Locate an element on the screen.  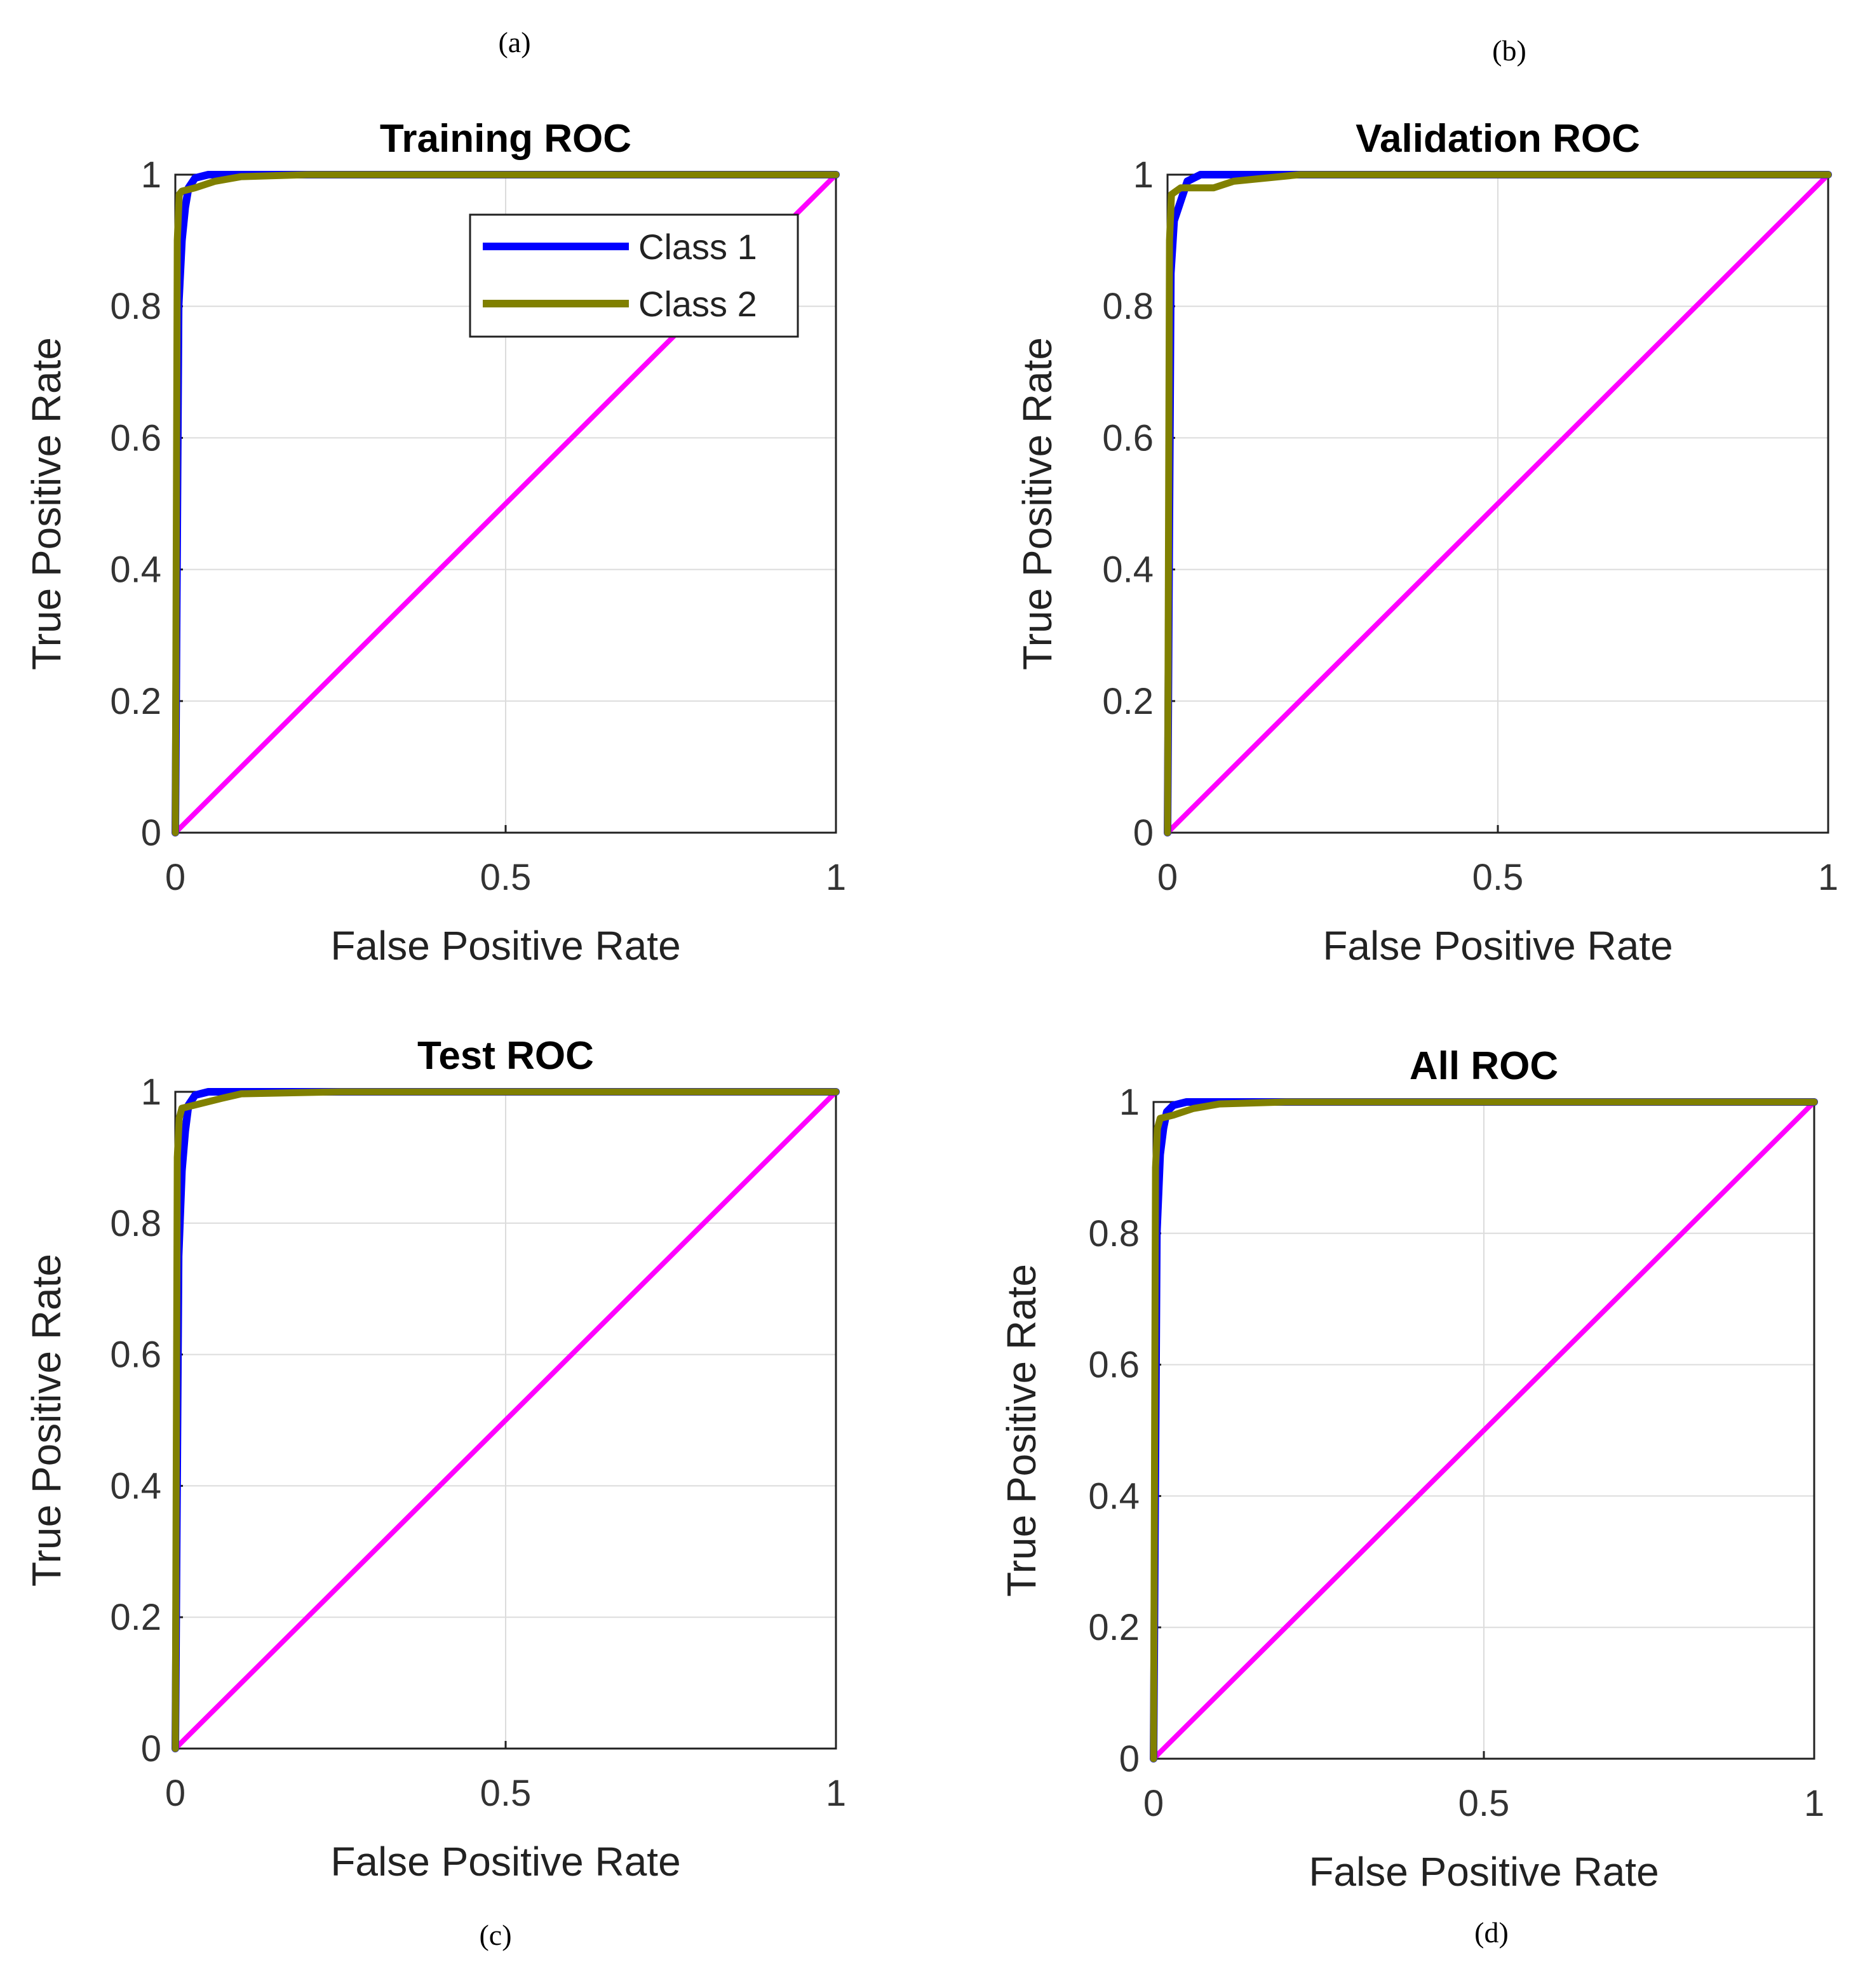
legend-box is located at coordinates (634, 275).